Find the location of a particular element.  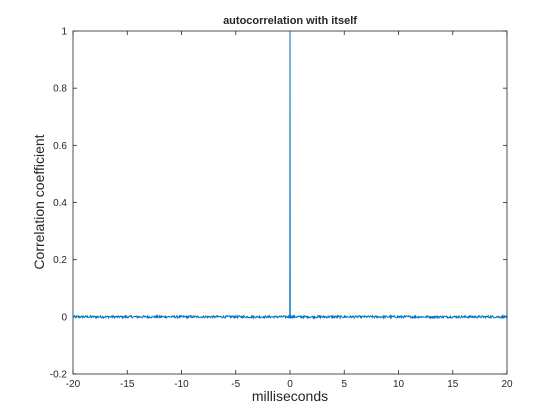

chart-title: autocorrelation with itself is located at coordinates (290, 21).